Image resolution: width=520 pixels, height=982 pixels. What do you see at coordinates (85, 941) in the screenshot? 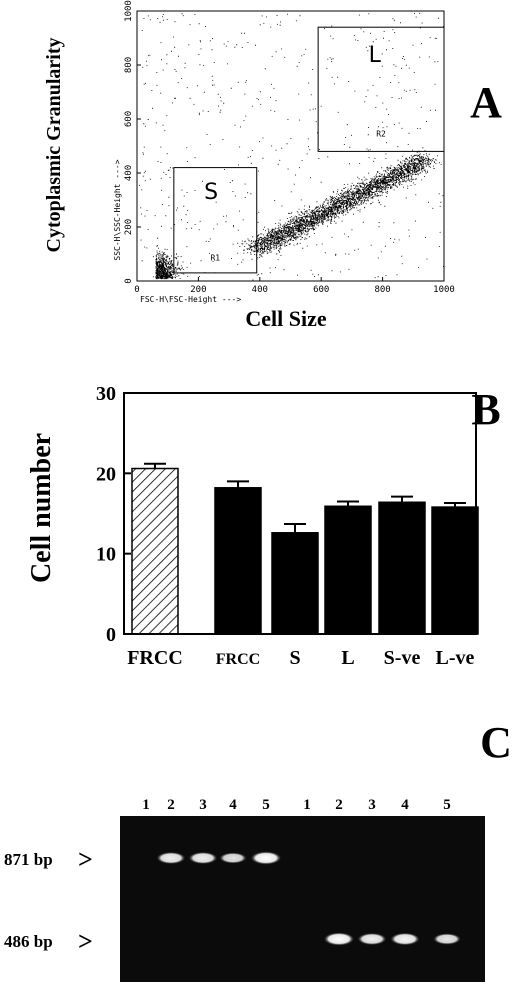
I see `marker-arrow-486bp: >` at bounding box center [85, 941].